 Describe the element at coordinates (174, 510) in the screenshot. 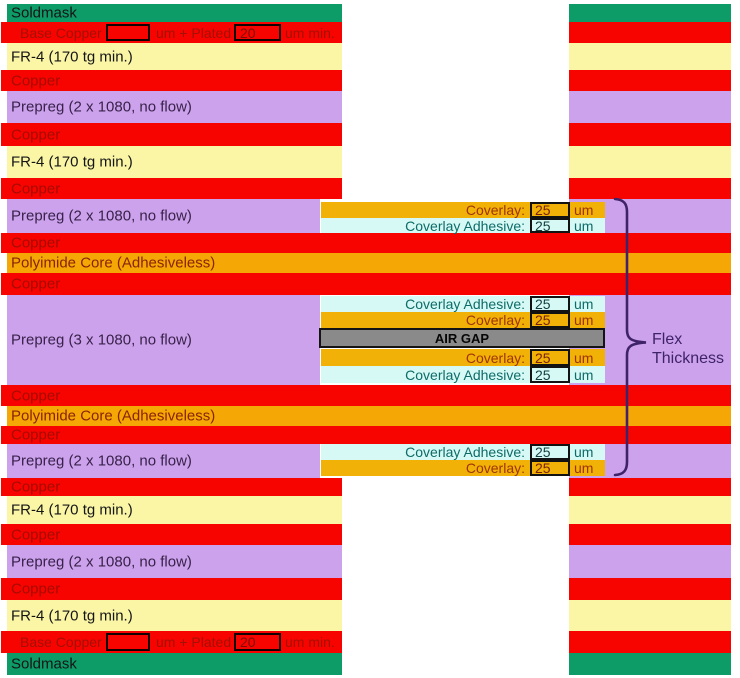

I see `layer-fr4-3: FR-4 (170 tg min.)` at that location.